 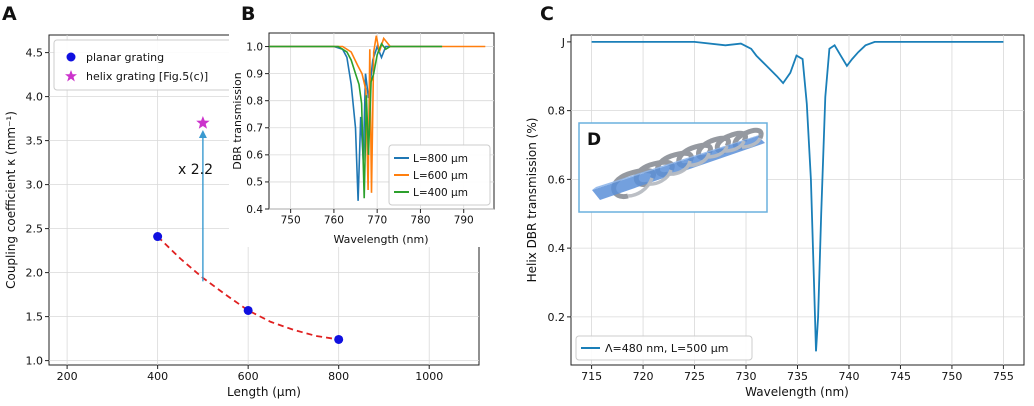 I want to click on panel-c-ytick-label: 0.4, so click(x=557, y=248).